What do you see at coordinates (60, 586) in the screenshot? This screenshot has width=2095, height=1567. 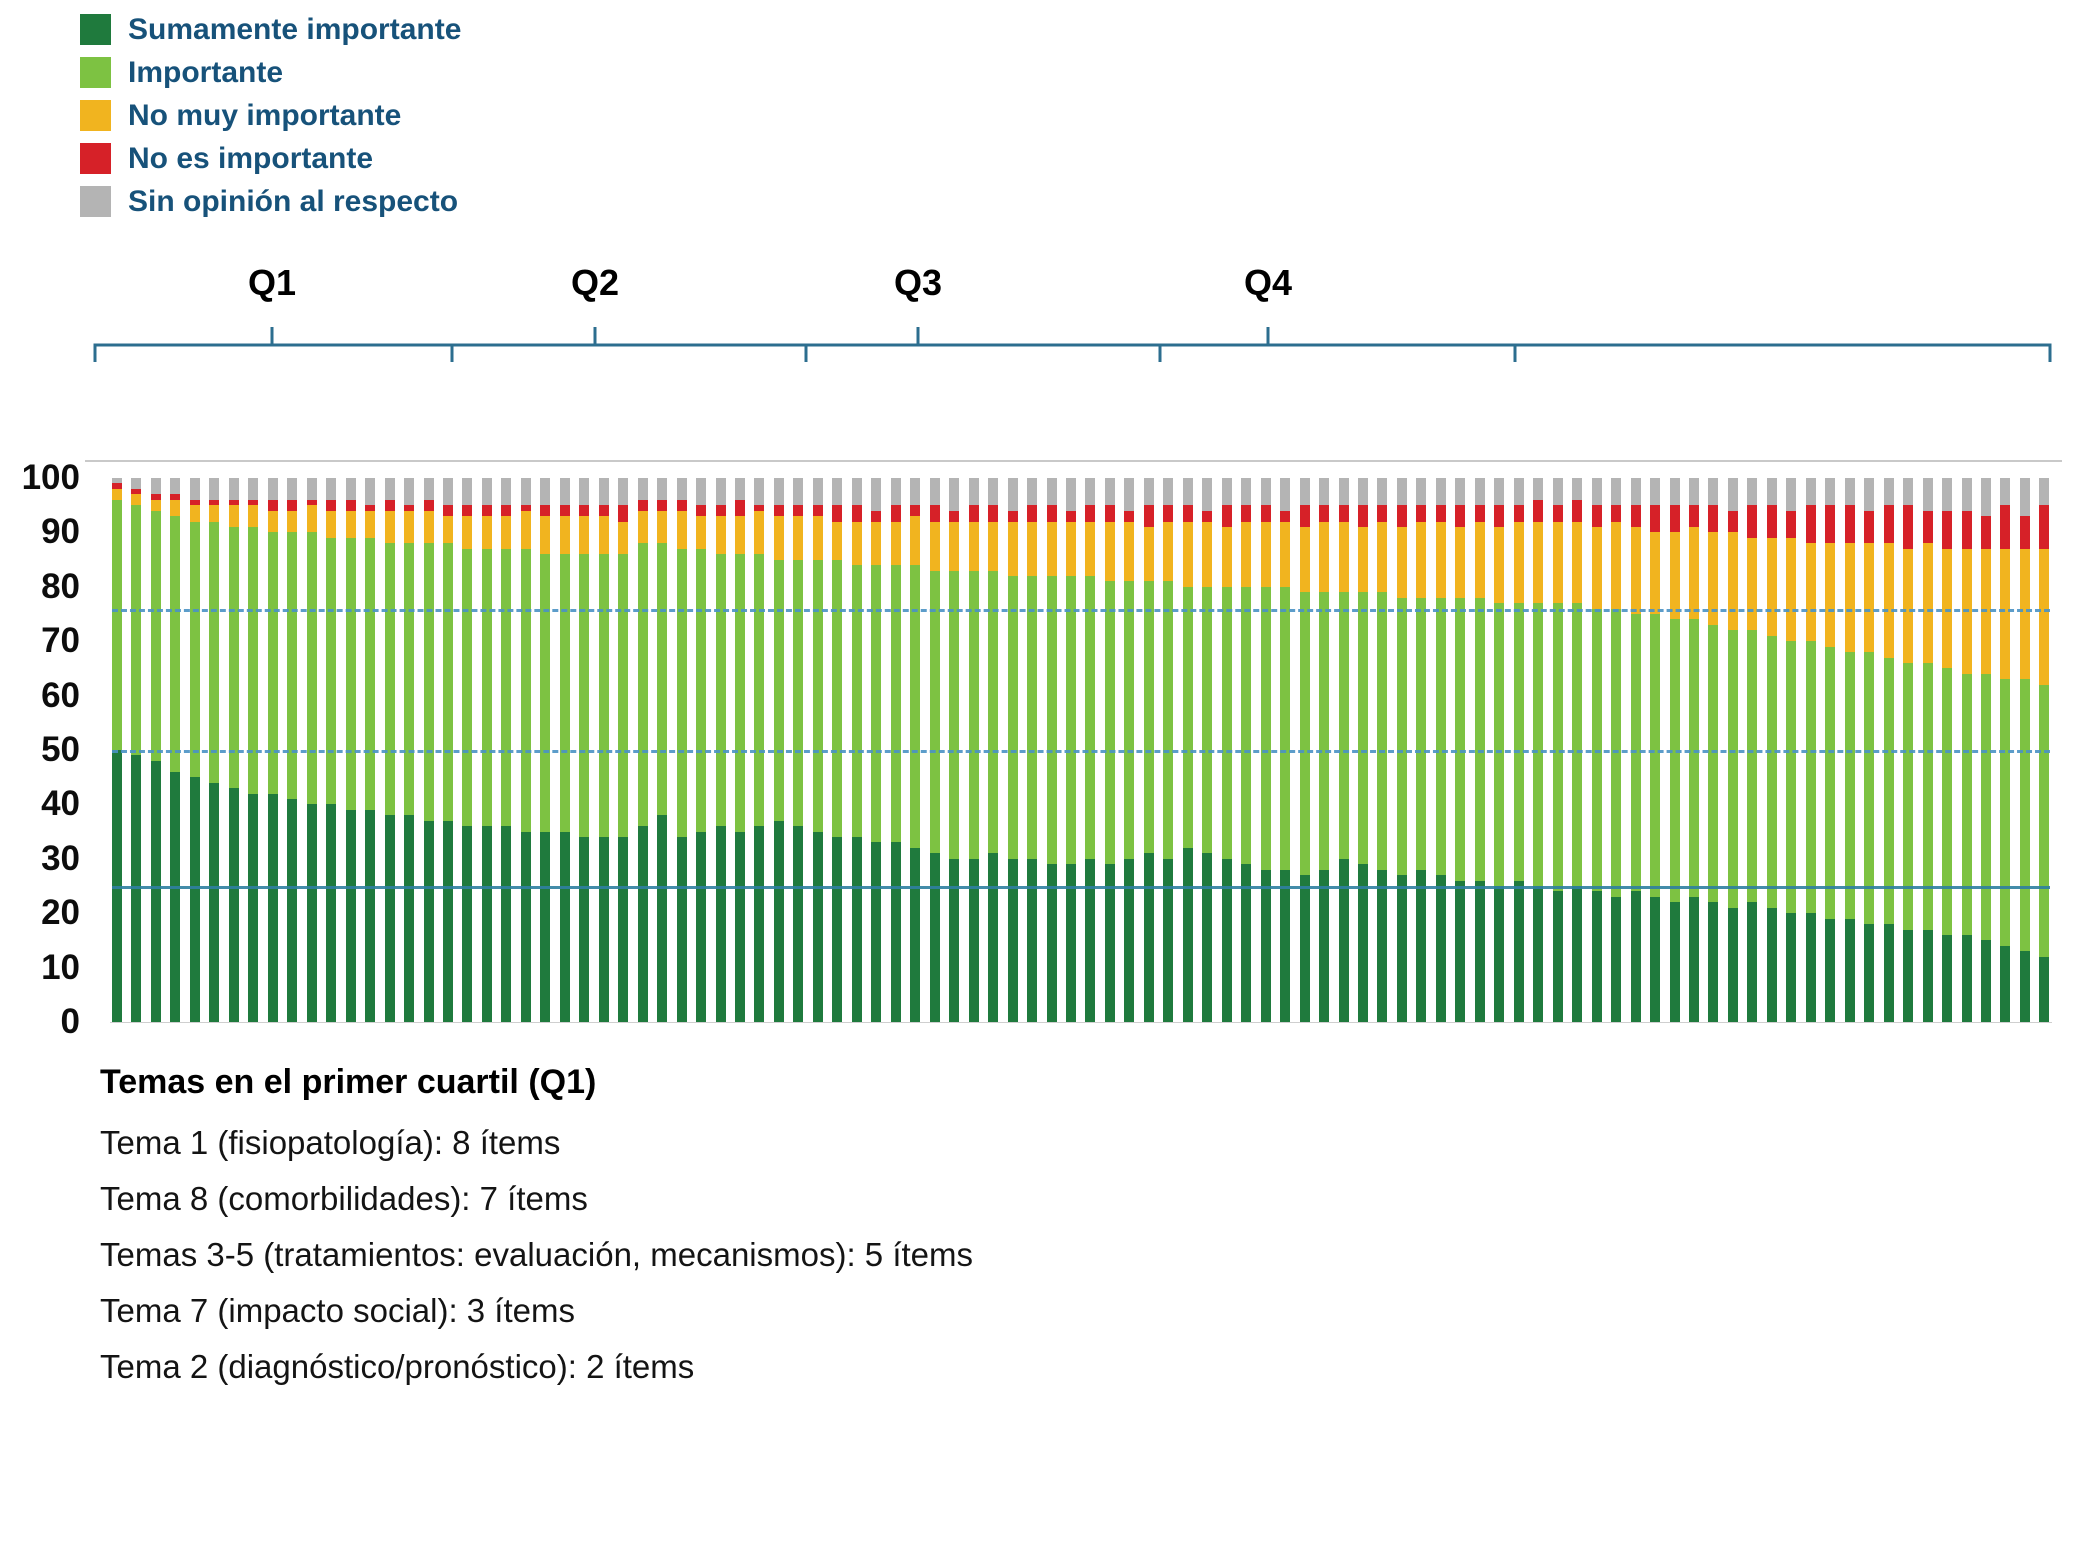 I see `y-axis-tick-label: 80` at bounding box center [60, 586].